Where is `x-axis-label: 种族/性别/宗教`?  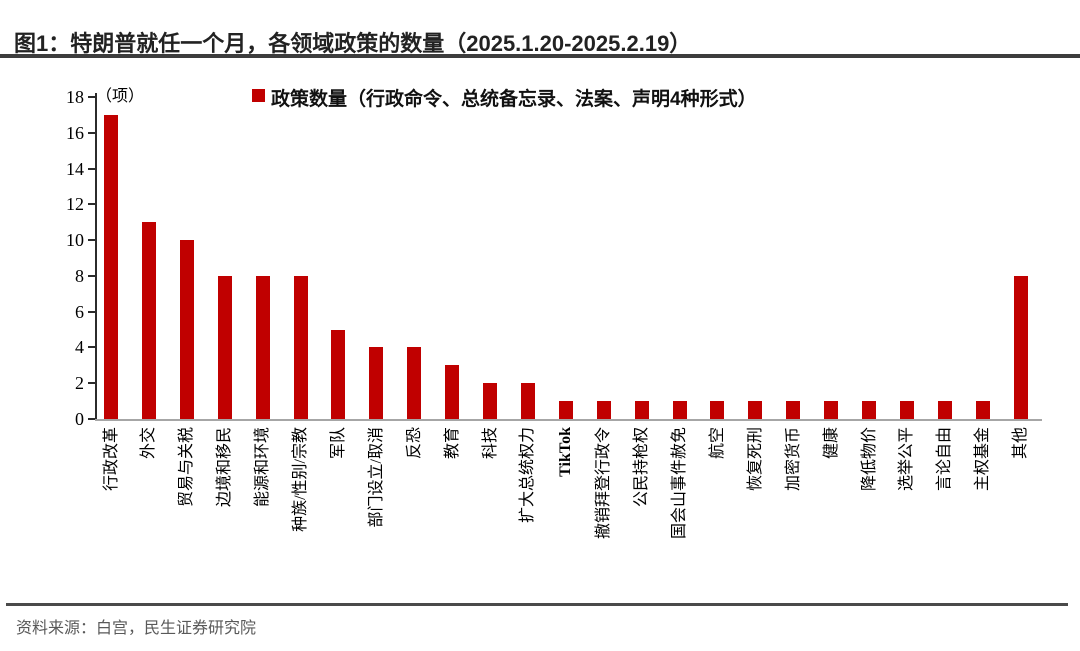 x-axis-label: 种族/性别/宗教 is located at coordinates (300, 479).